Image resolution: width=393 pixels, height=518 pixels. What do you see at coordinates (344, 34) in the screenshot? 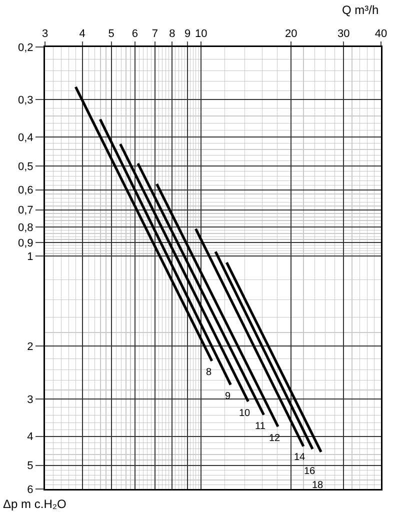
I see `x-tick-label: 30` at bounding box center [344, 34].